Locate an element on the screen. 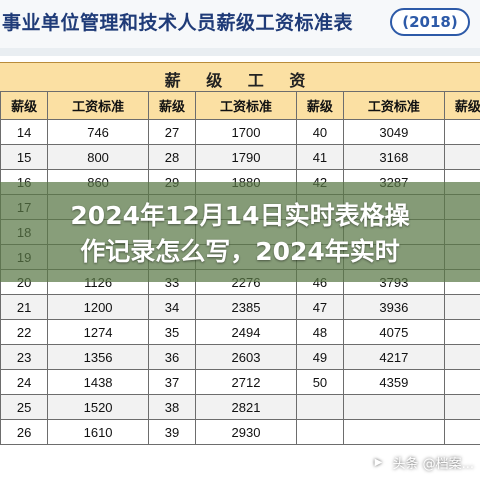 The image size is (480, 486). table-cell: 4217 is located at coordinates (394, 357).